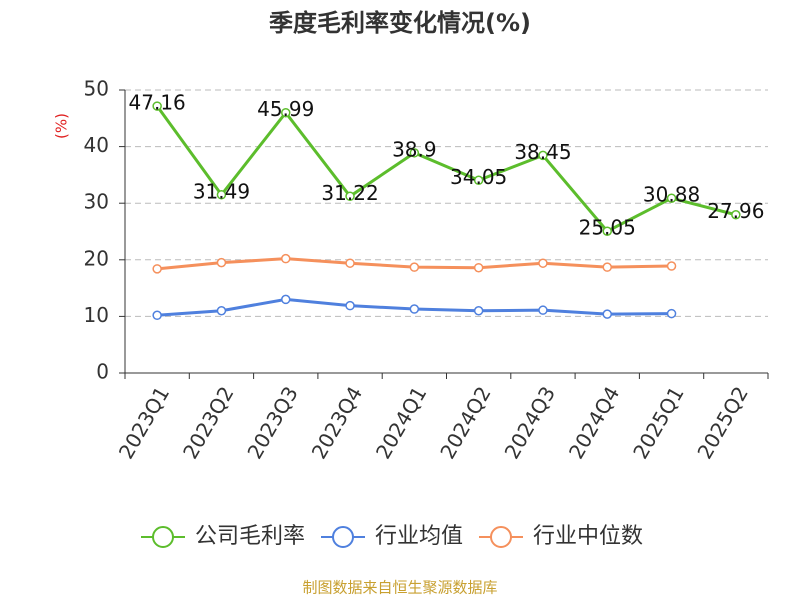 The width and height of the screenshot is (800, 600). Describe the element at coordinates (96, 202) in the screenshot. I see `y-tick-label: 30` at that location.